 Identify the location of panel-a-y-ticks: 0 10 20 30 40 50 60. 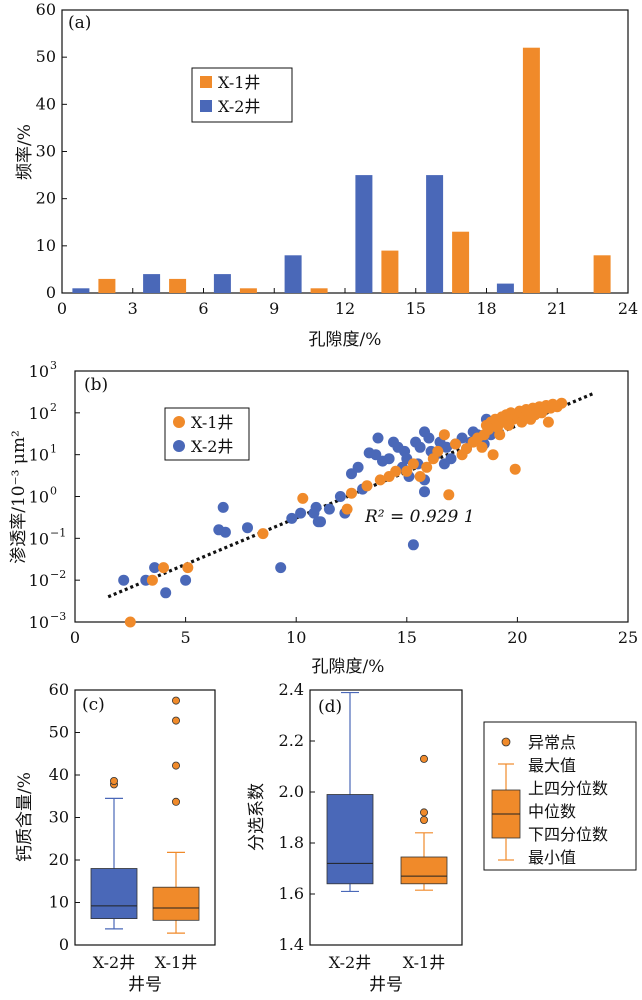
(51, 151).